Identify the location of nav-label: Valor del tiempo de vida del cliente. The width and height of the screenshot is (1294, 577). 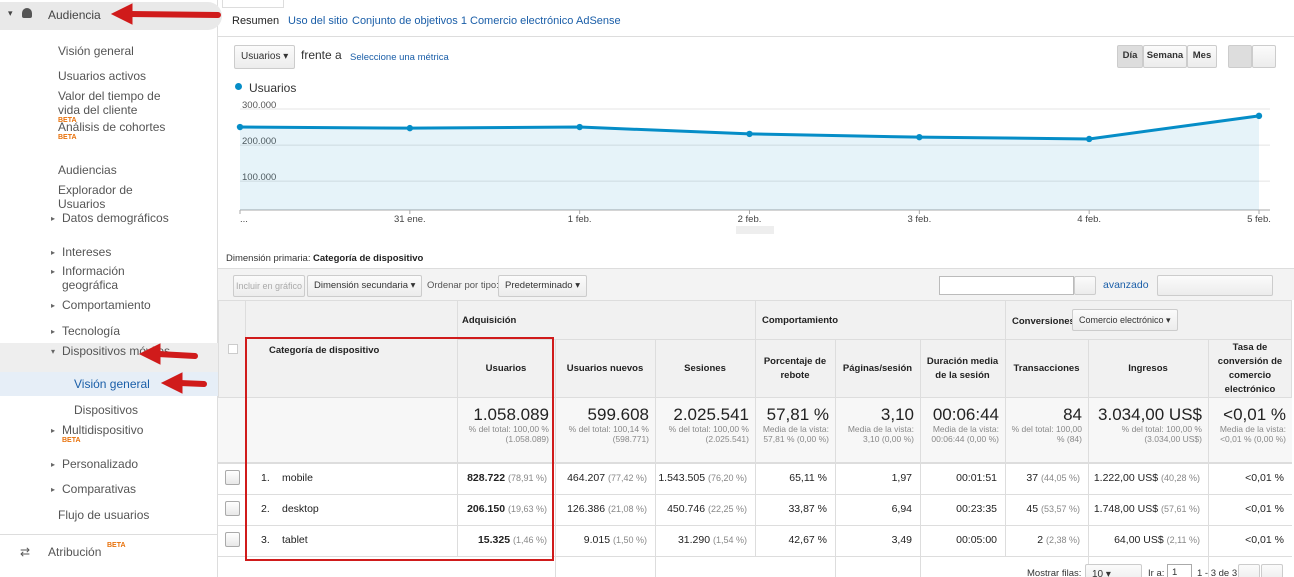
(109, 103).